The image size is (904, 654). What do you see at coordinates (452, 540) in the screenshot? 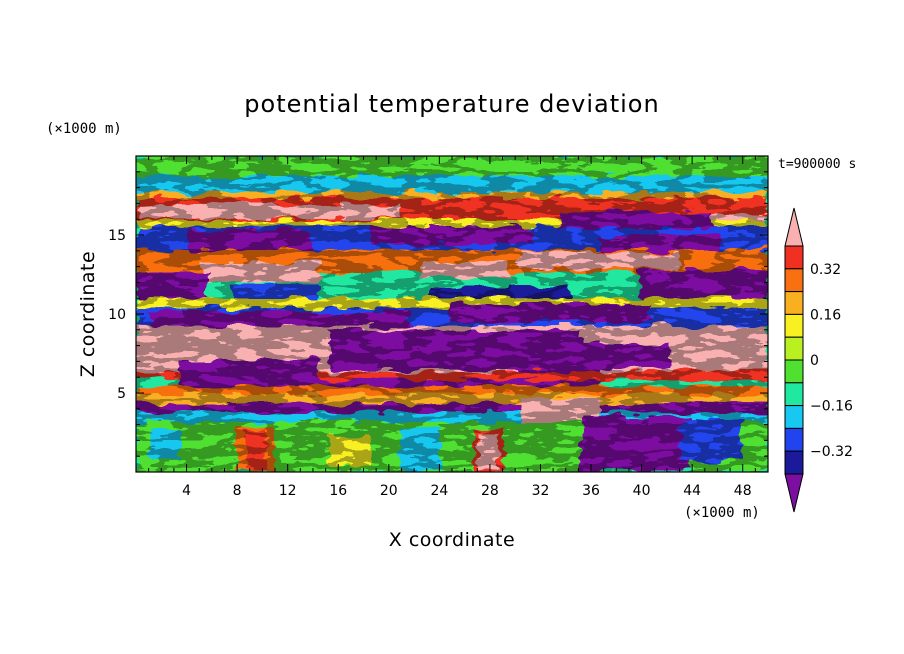
I see `x-axis-label: X coordinate` at bounding box center [452, 540].